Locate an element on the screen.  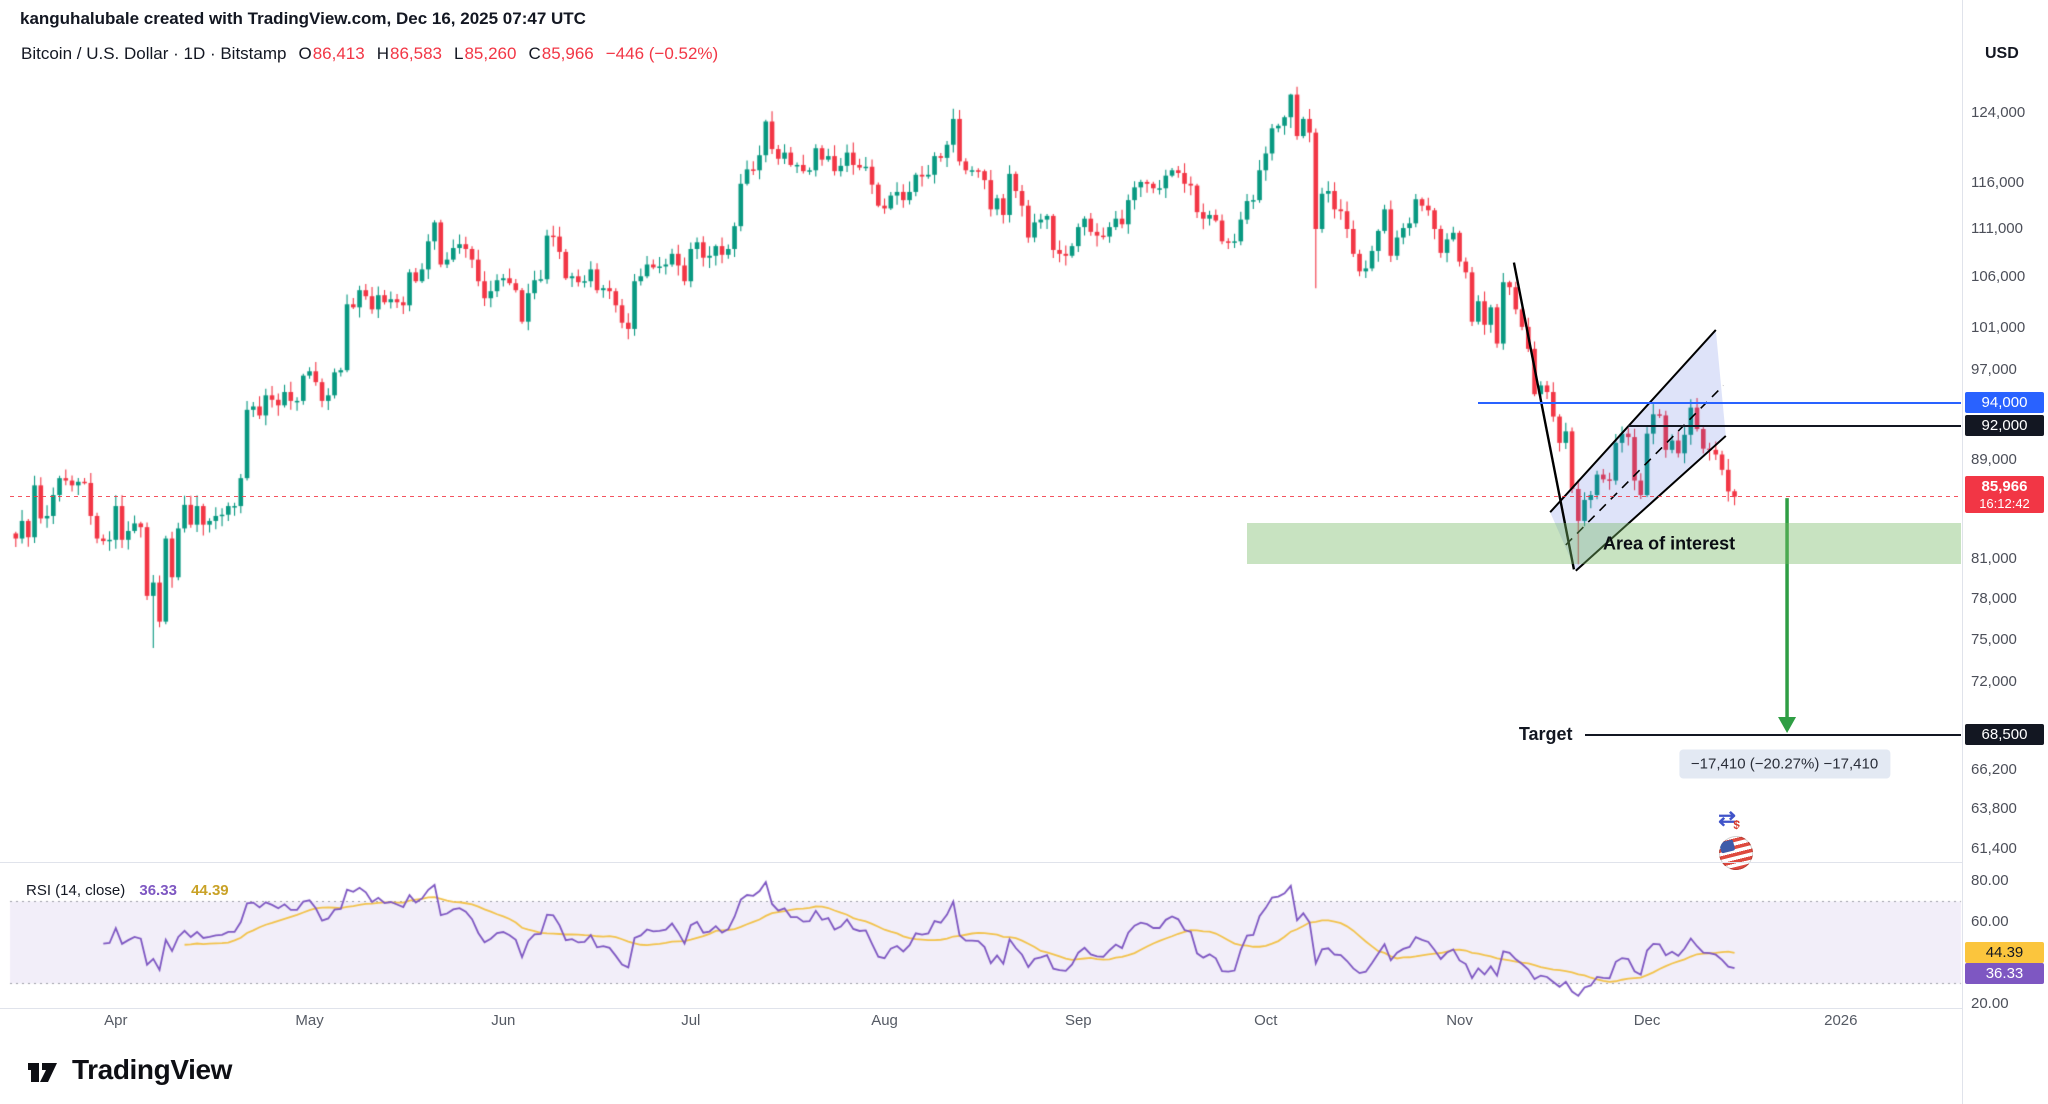
price-tick: 106,000 is located at coordinates (1998, 277).